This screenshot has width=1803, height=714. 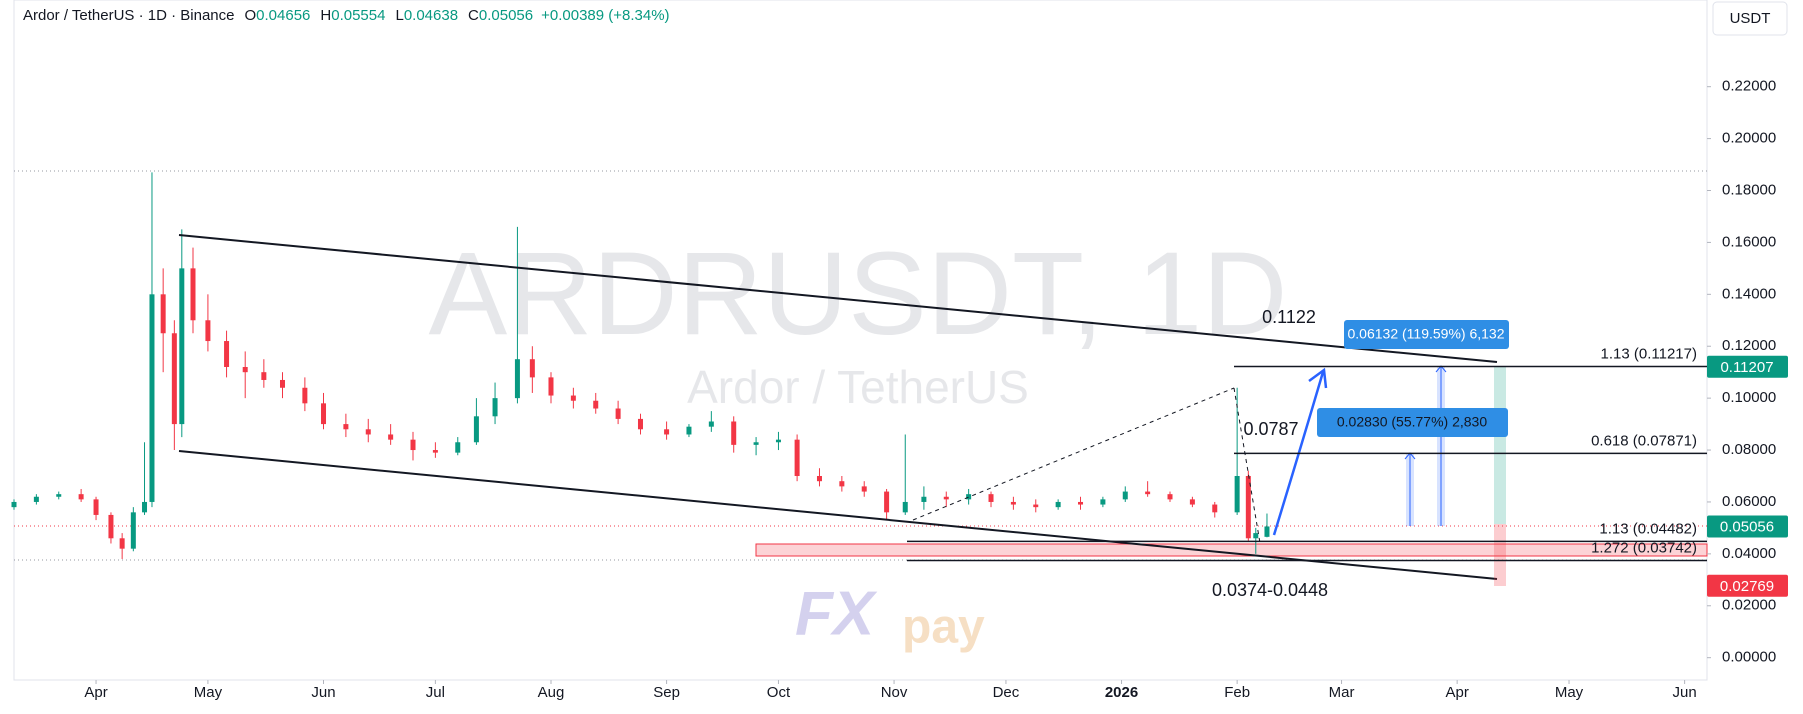 I want to click on ohlc-label: L, so click(x=399, y=15).